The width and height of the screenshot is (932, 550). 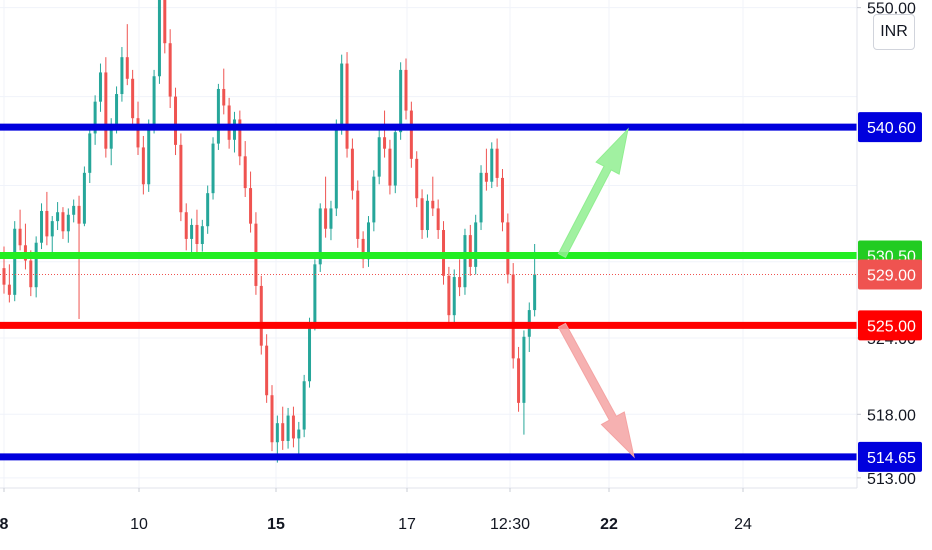 I want to click on last-price-tag-box, so click(x=890, y=274).